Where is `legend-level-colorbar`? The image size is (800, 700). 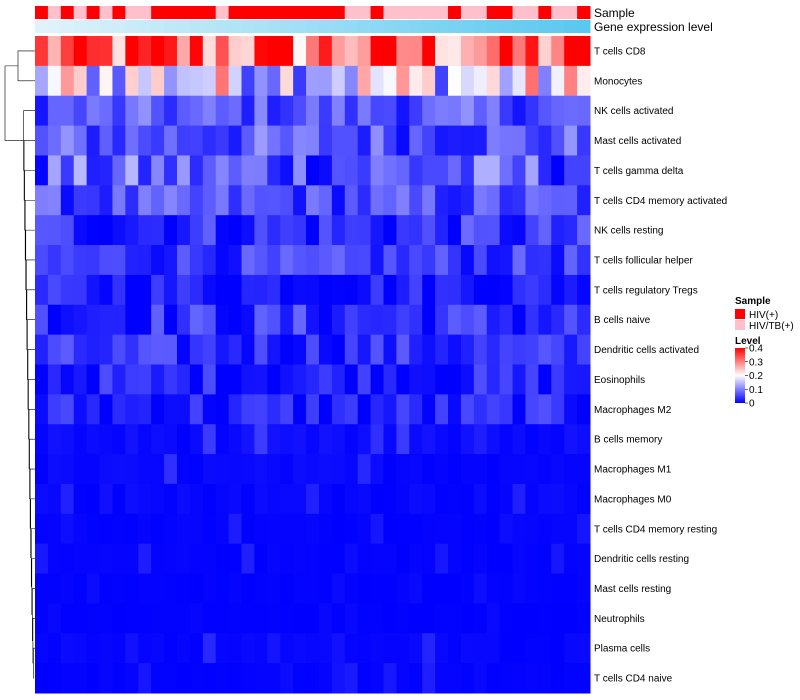
legend-level-colorbar is located at coordinates (740, 375).